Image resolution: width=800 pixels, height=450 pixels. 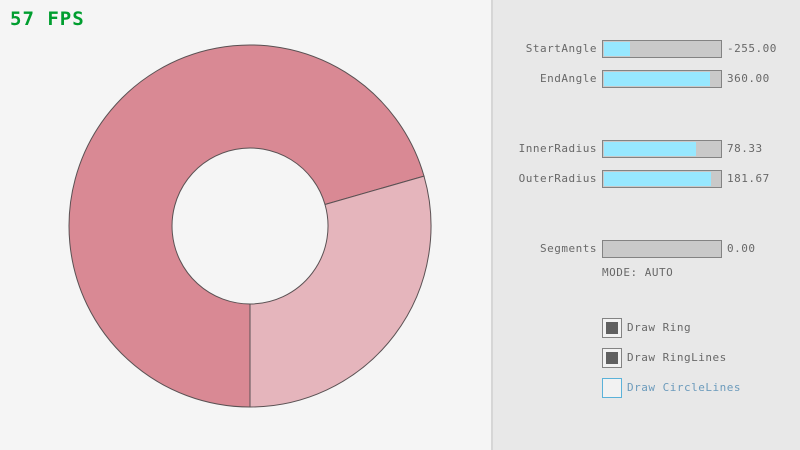 What do you see at coordinates (561, 48) in the screenshot?
I see `start-angle-label: StartAngle` at bounding box center [561, 48].